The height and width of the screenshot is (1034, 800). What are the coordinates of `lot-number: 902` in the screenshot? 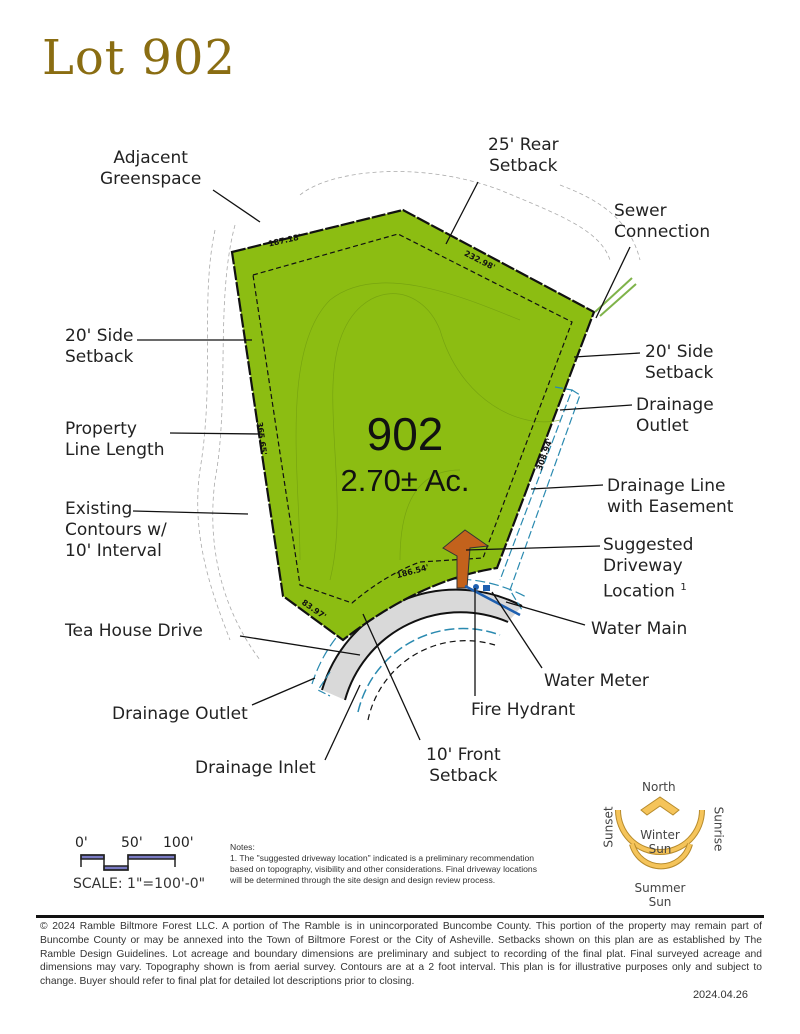 It's located at (405, 434).